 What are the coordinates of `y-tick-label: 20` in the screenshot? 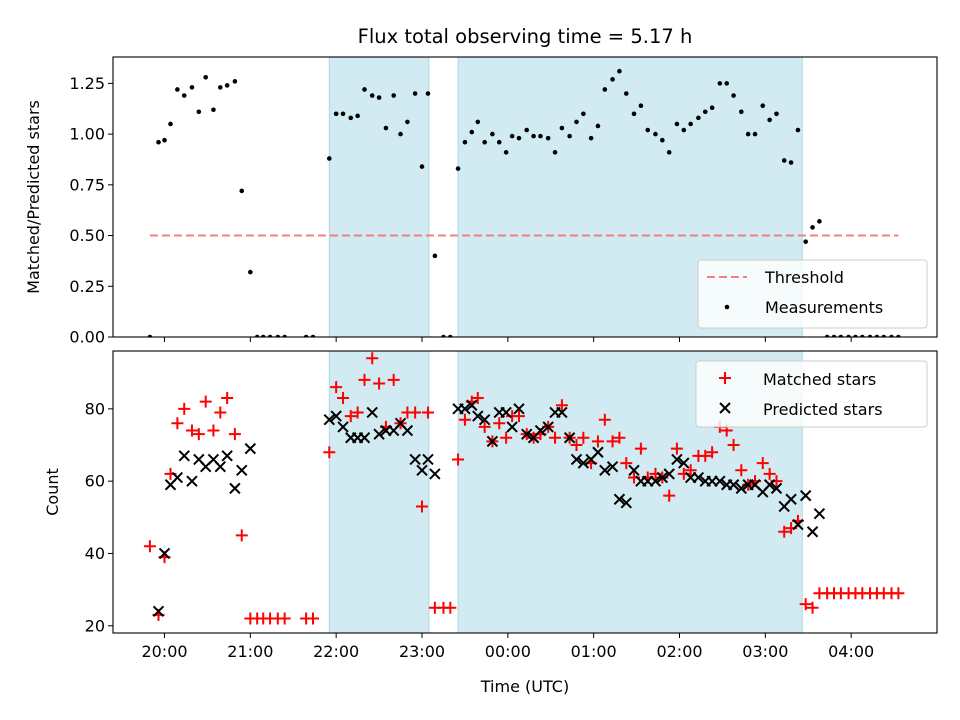 It's located at (95, 625).